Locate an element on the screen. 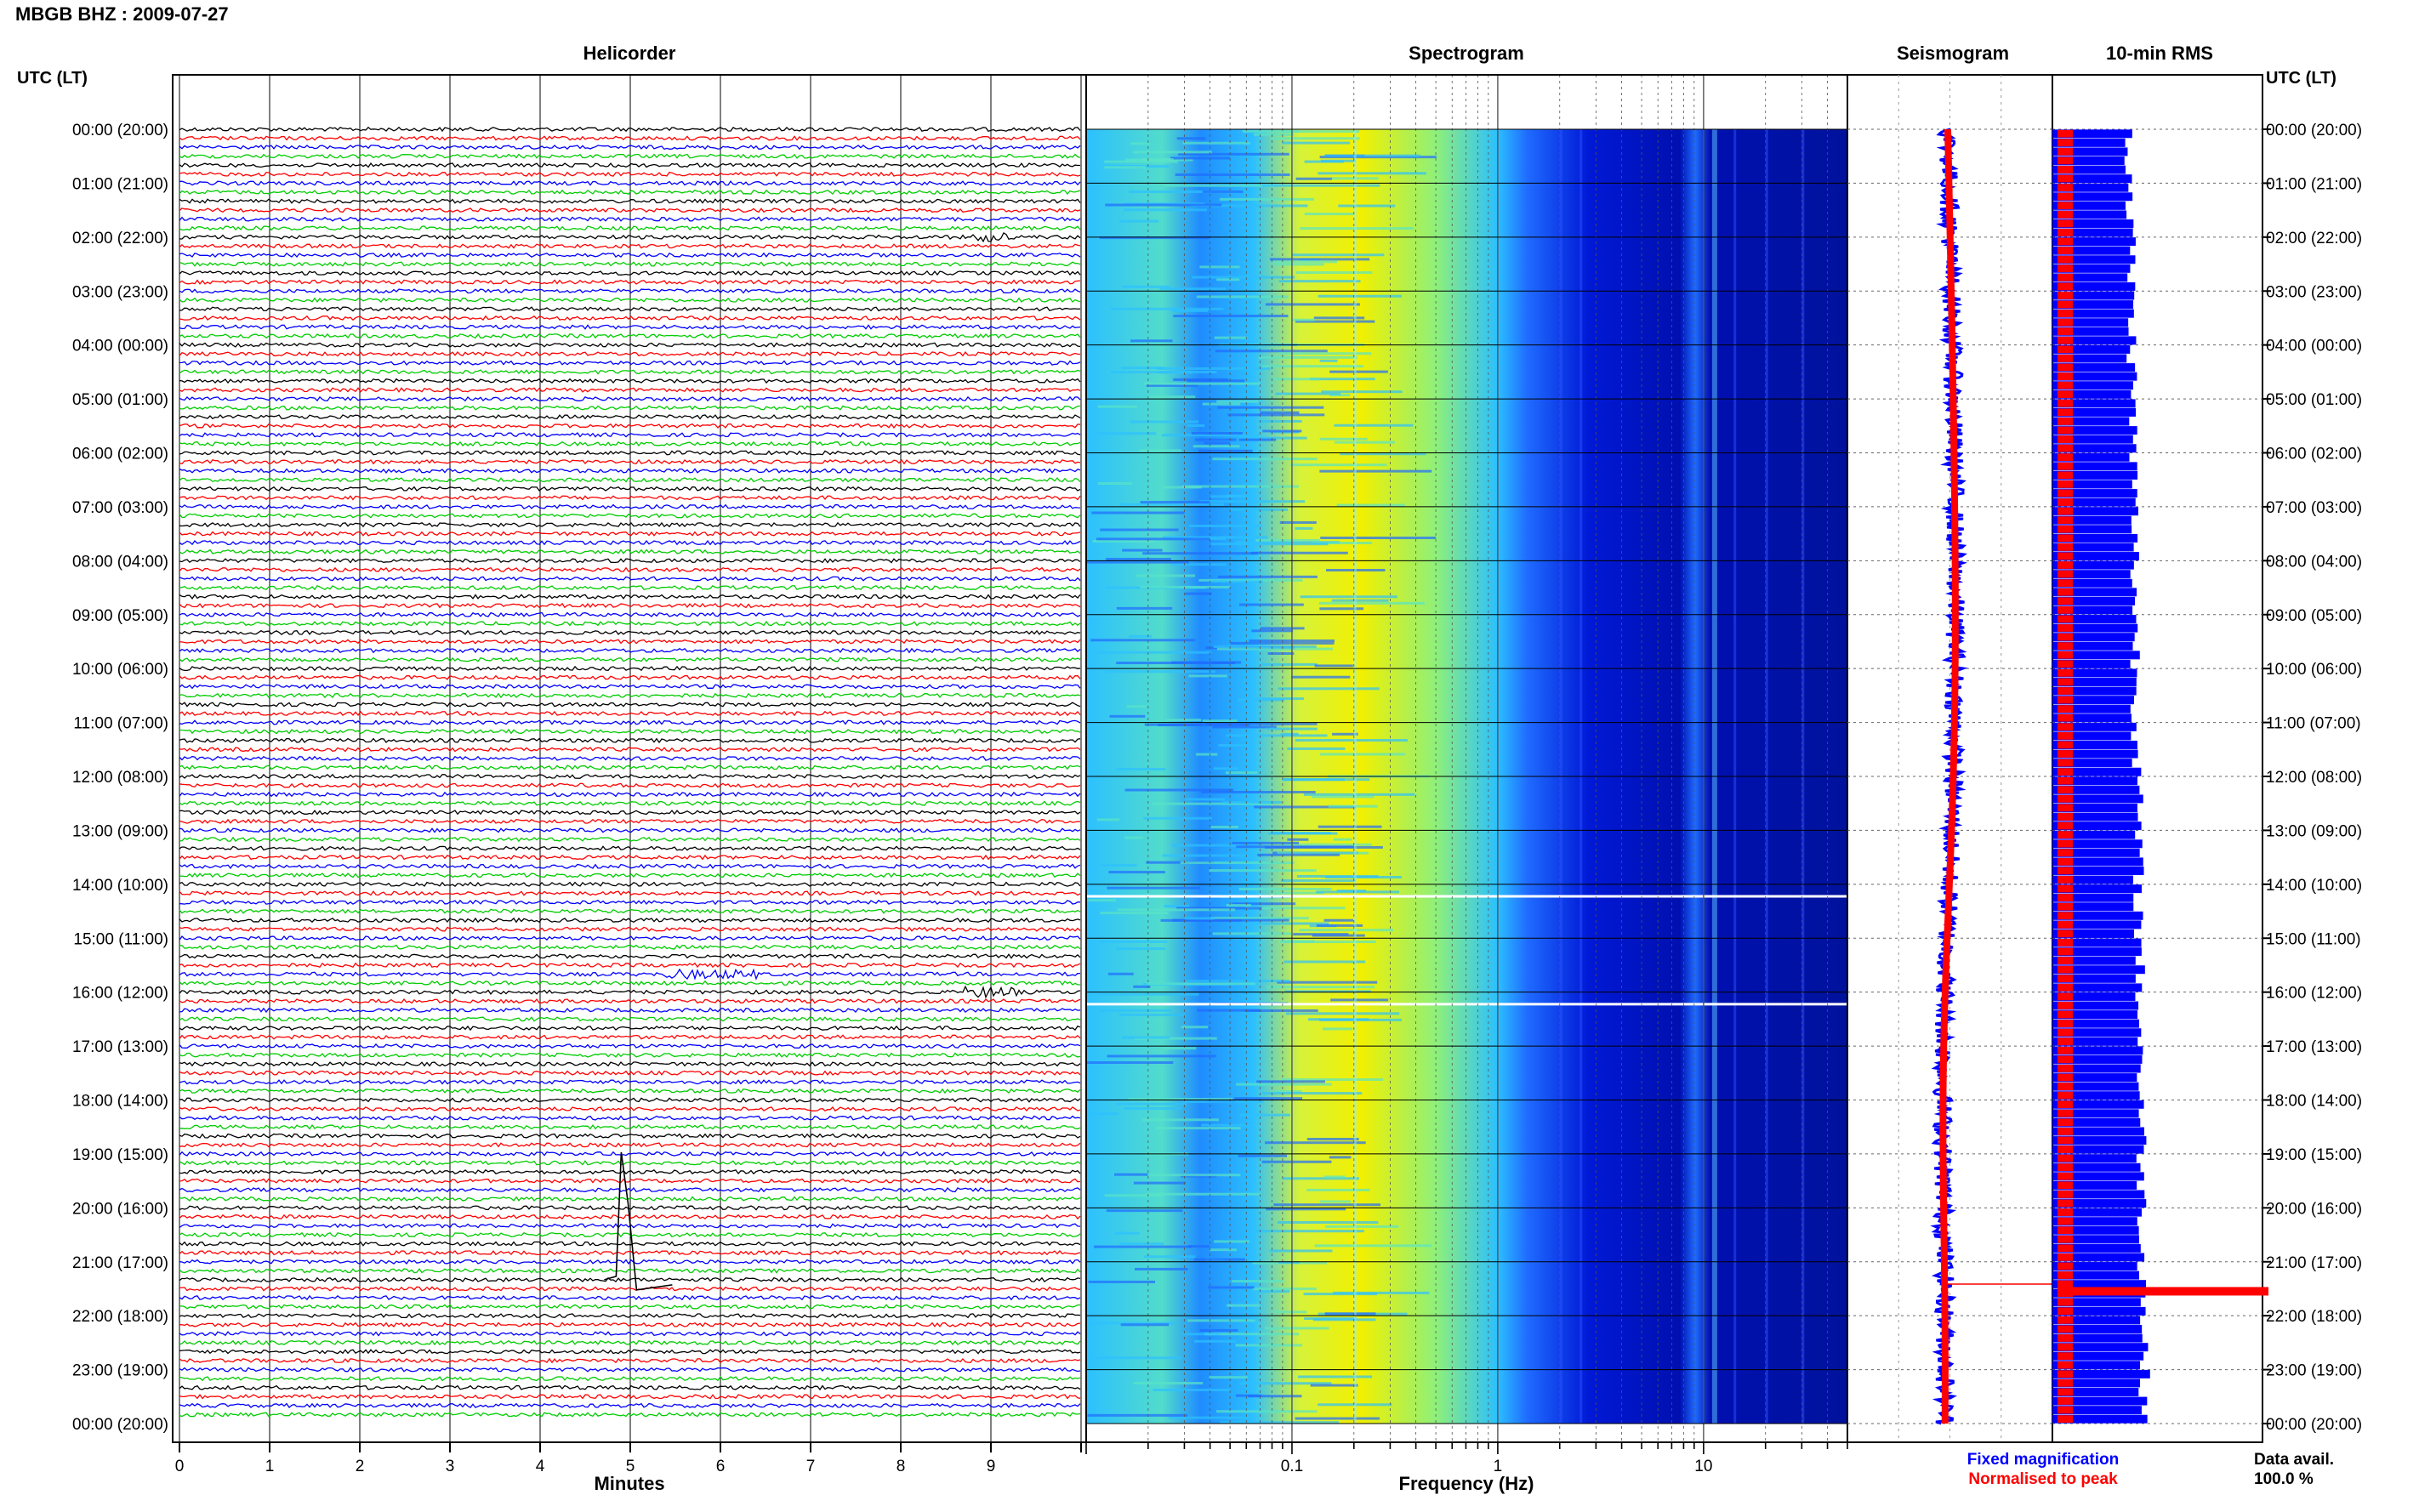 This screenshot has width=2419, height=1512. y-tick-label-left: 01:00 (21:00) is located at coordinates (120, 184).